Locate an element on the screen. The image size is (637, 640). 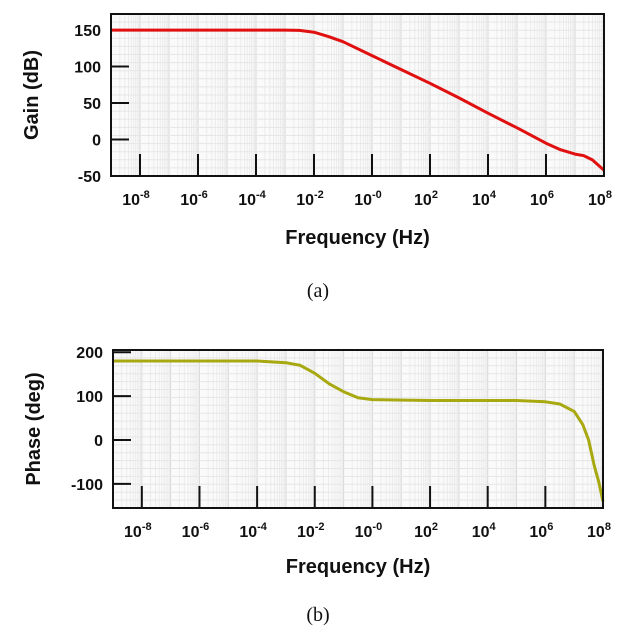
panel-caption: (b) is located at coordinates (317, 615).